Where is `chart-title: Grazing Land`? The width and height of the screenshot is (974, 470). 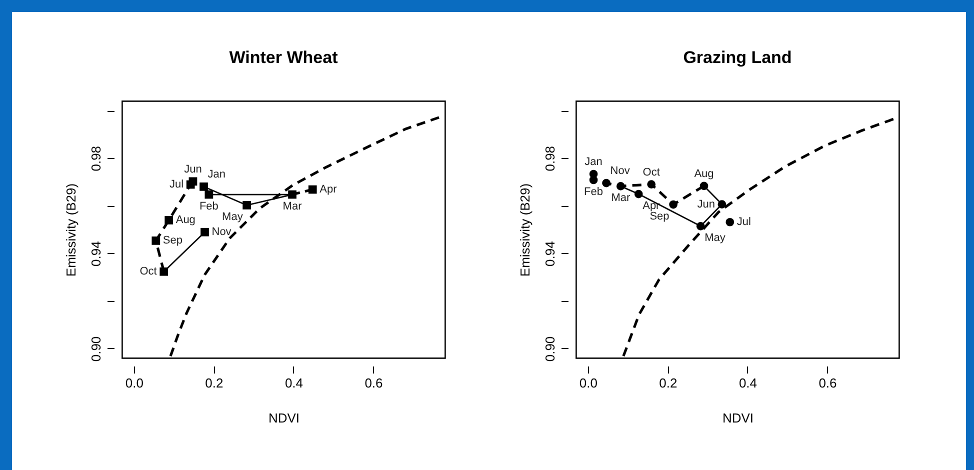
chart-title: Grazing Land is located at coordinates (737, 57).